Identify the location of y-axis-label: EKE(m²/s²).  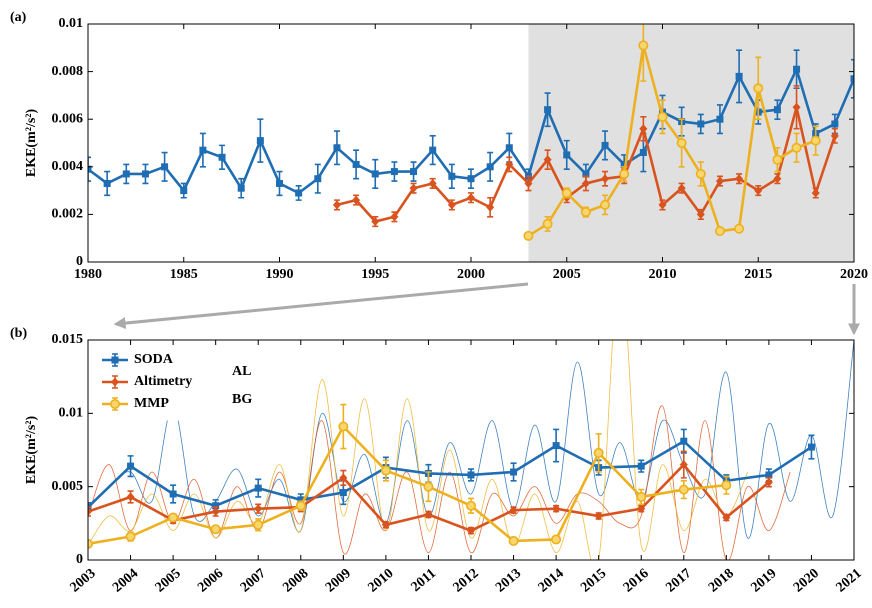
(31, 450).